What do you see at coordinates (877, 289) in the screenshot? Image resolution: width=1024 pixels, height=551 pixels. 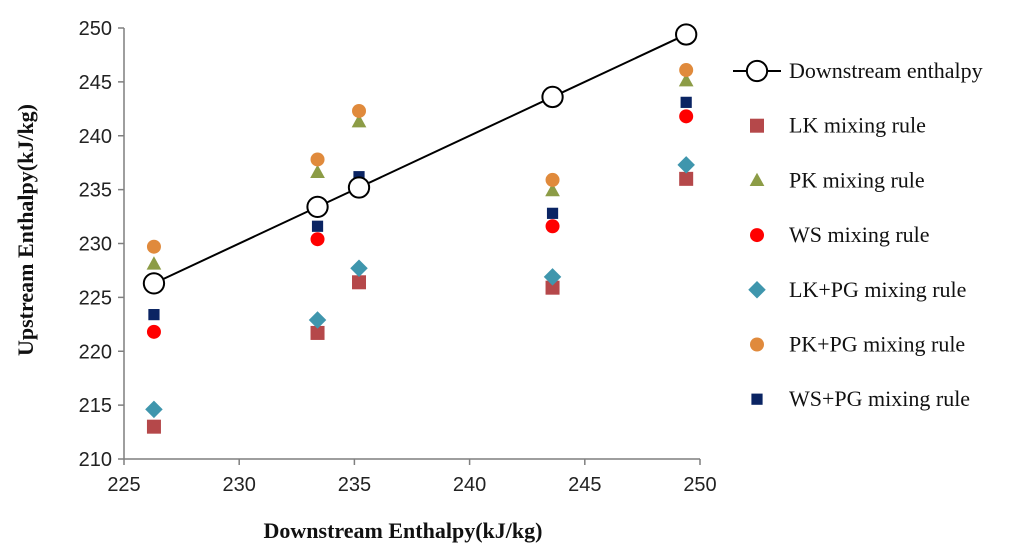 I see `legend-label: LK+PG mixing rule` at bounding box center [877, 289].